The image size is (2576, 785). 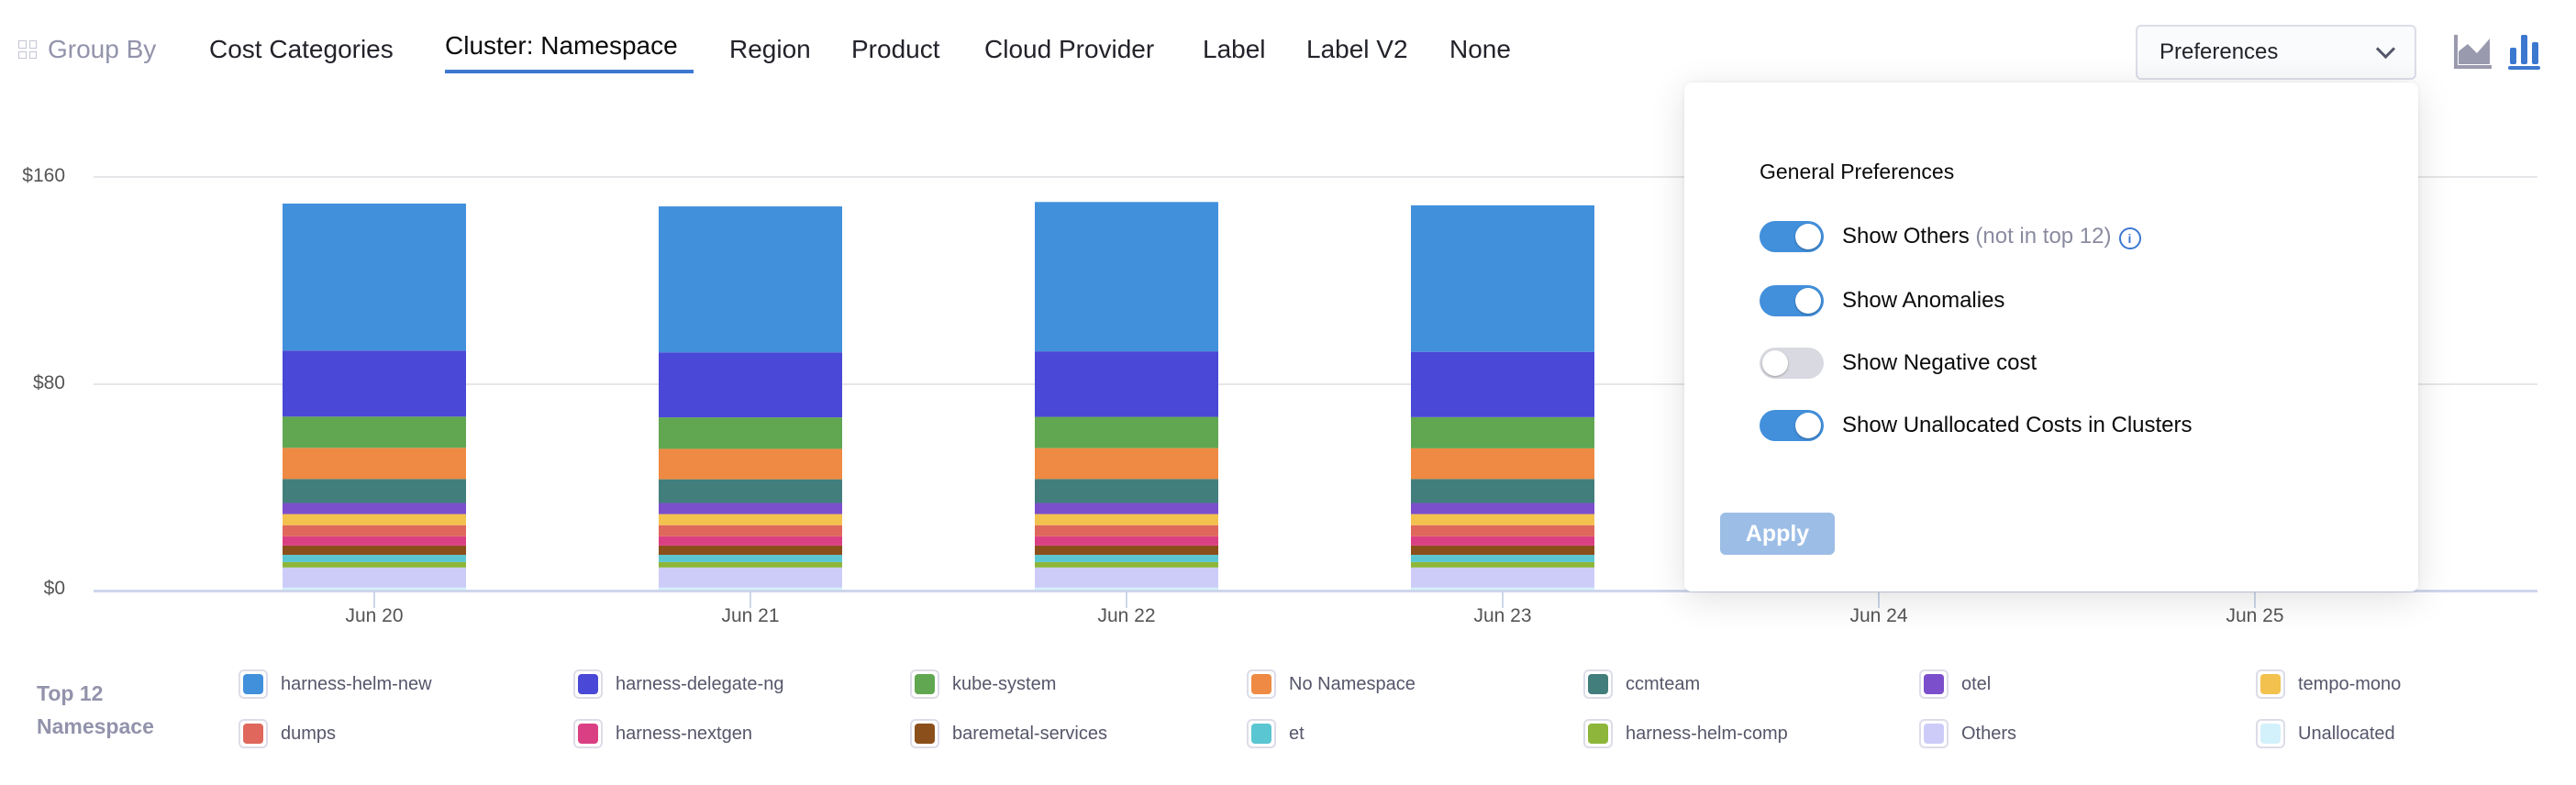 What do you see at coordinates (1882, 300) in the screenshot?
I see `pref-show-anomalies: Show Anomalies` at bounding box center [1882, 300].